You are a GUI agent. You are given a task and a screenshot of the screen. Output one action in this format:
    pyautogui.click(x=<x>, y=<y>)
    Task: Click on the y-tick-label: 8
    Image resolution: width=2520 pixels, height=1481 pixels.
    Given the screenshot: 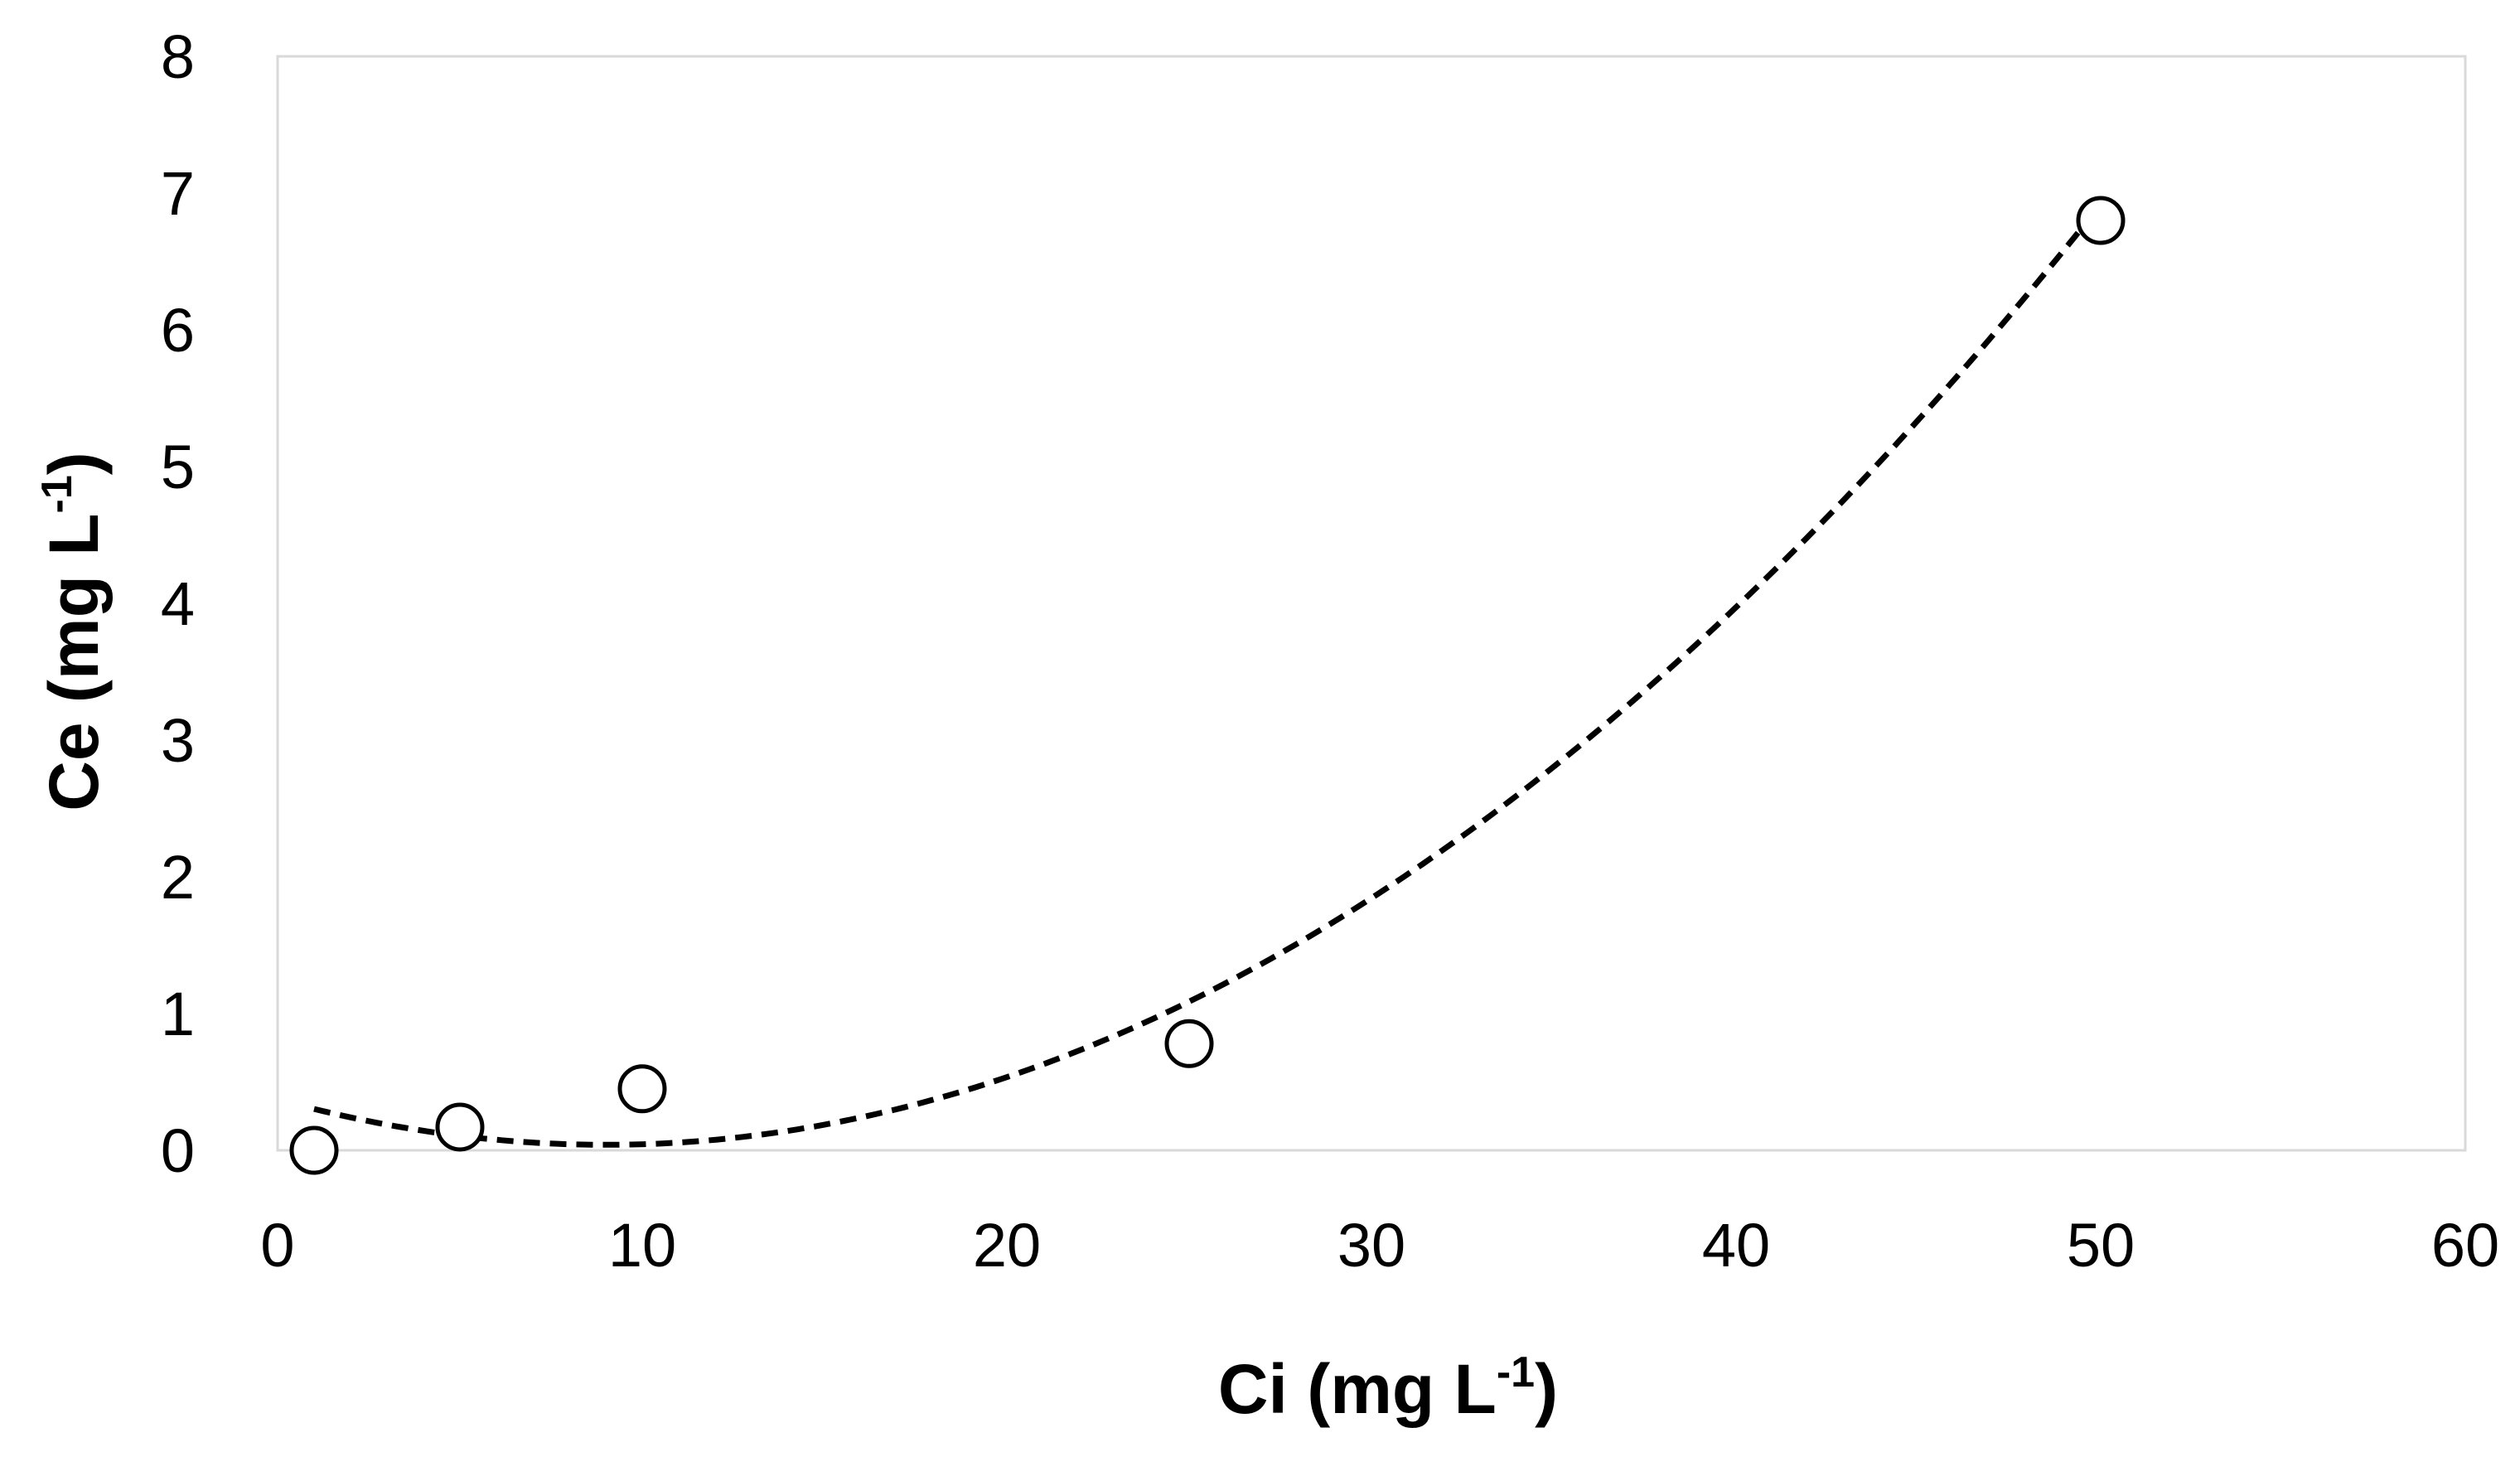 What is the action you would take?
    pyautogui.click(x=178, y=56)
    